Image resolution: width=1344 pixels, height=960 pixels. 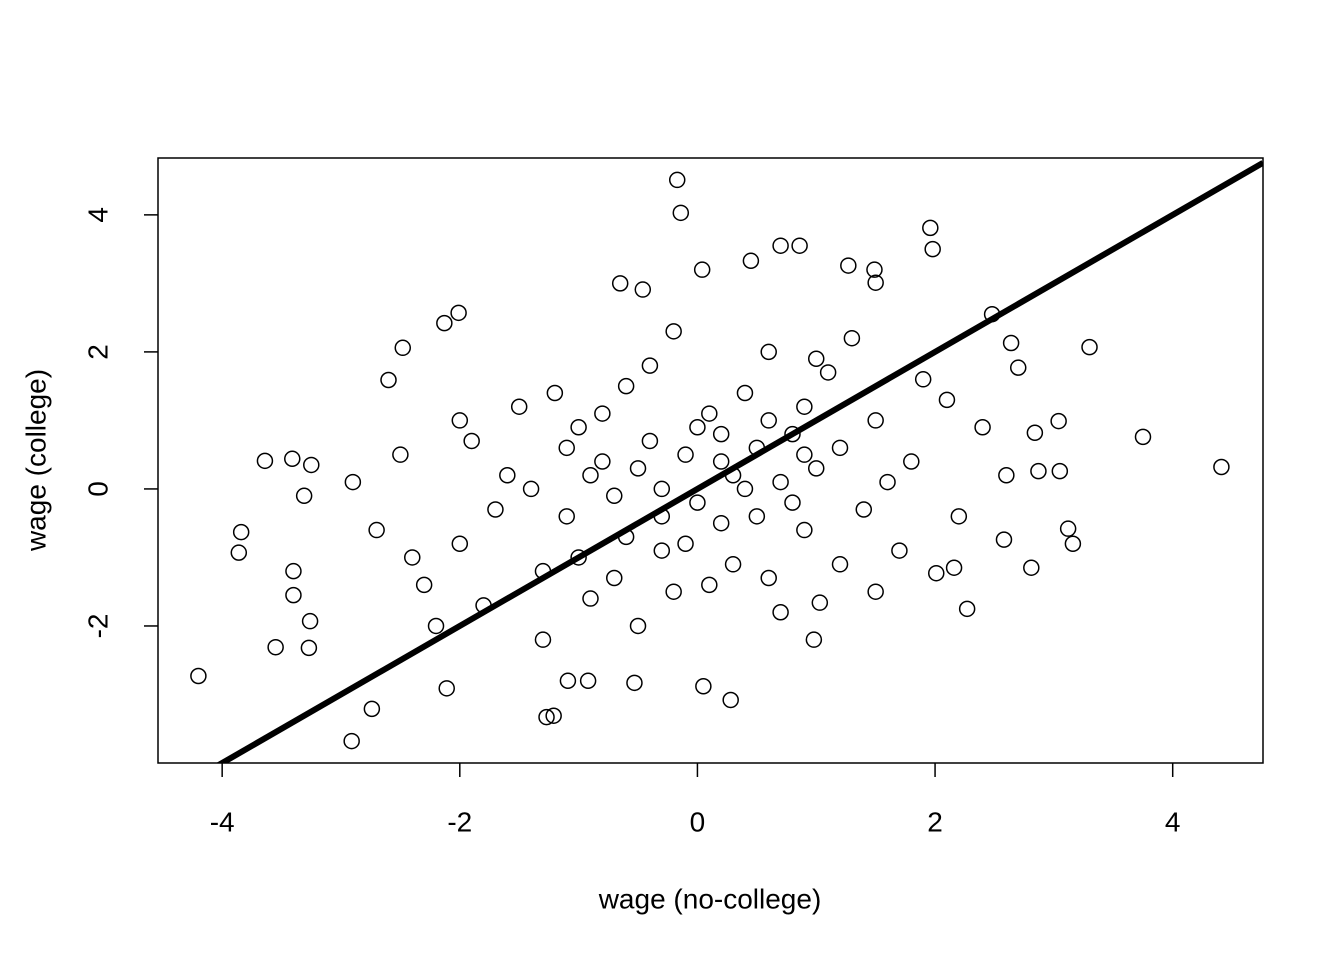 I want to click on x-axis-label: wage (no-college), so click(x=710, y=898).